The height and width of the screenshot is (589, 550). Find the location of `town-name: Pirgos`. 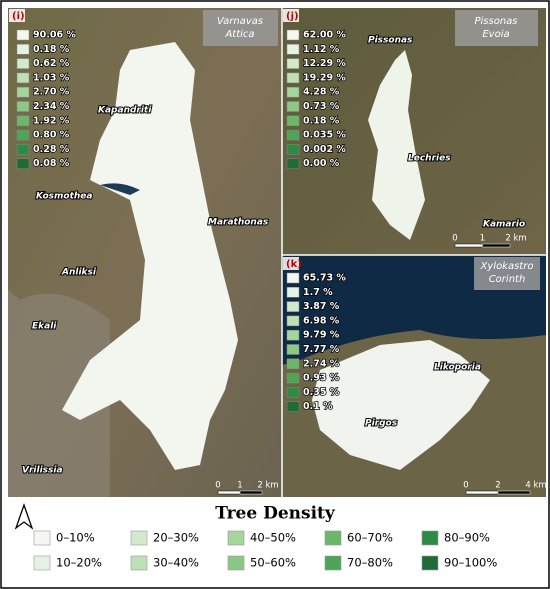

town-name: Pirgos is located at coordinates (381, 424).